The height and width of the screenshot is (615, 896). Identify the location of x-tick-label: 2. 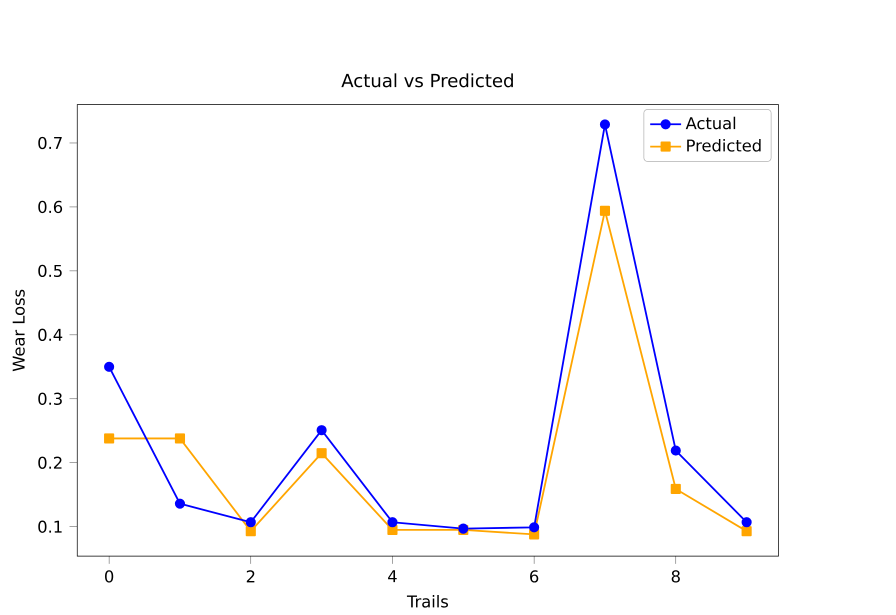
(250, 576).